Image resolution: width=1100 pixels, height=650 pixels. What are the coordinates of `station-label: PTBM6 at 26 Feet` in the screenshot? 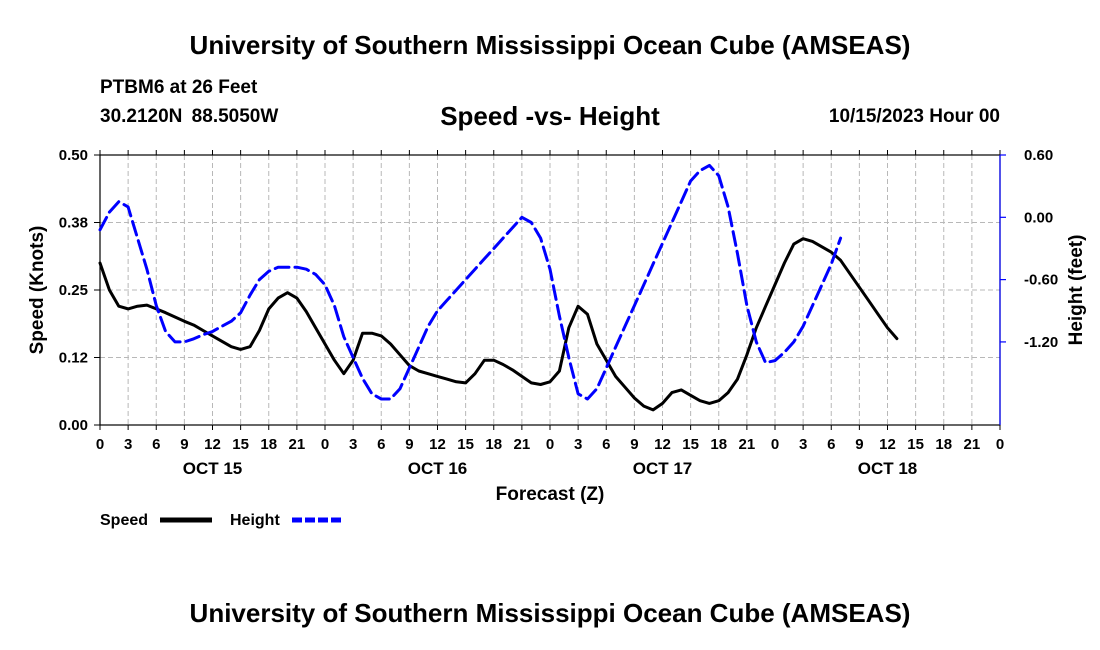 It's located at (179, 87).